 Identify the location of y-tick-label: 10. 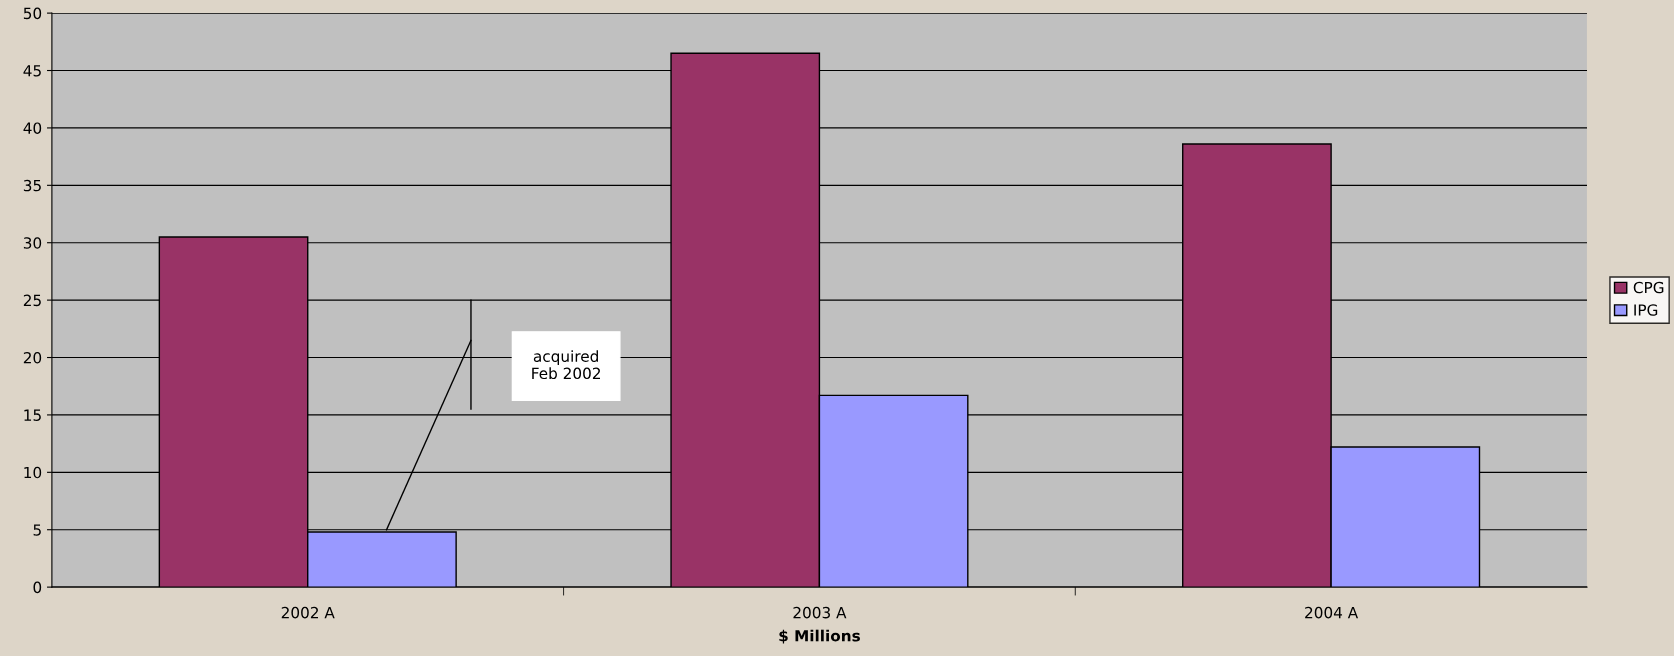
(33, 472).